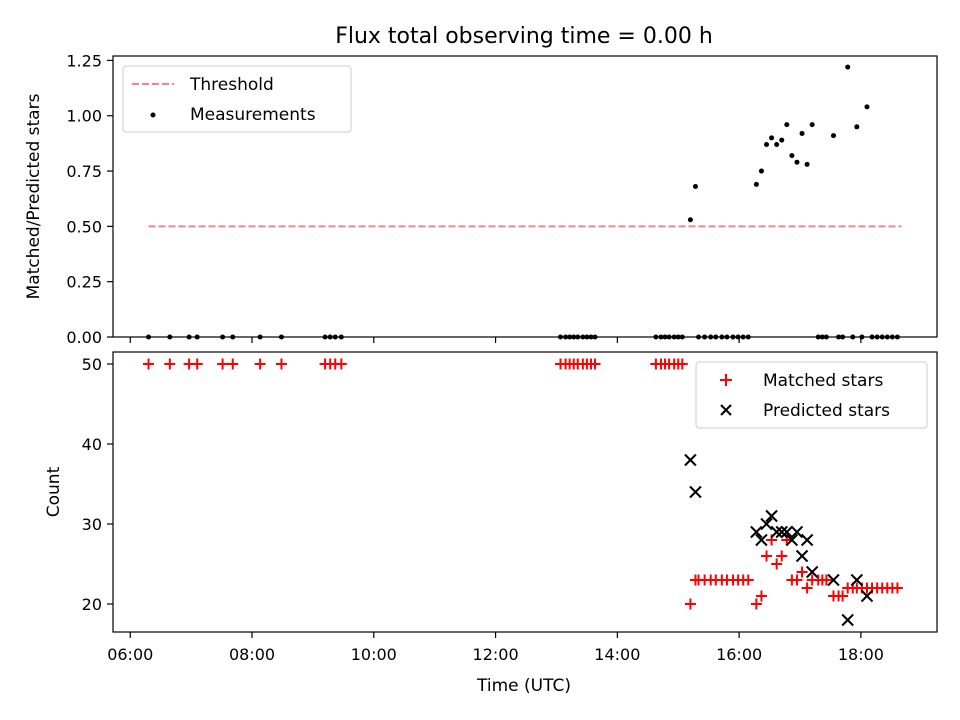  What do you see at coordinates (84, 171) in the screenshot?
I see `top-y-tick-label: 0.75` at bounding box center [84, 171].